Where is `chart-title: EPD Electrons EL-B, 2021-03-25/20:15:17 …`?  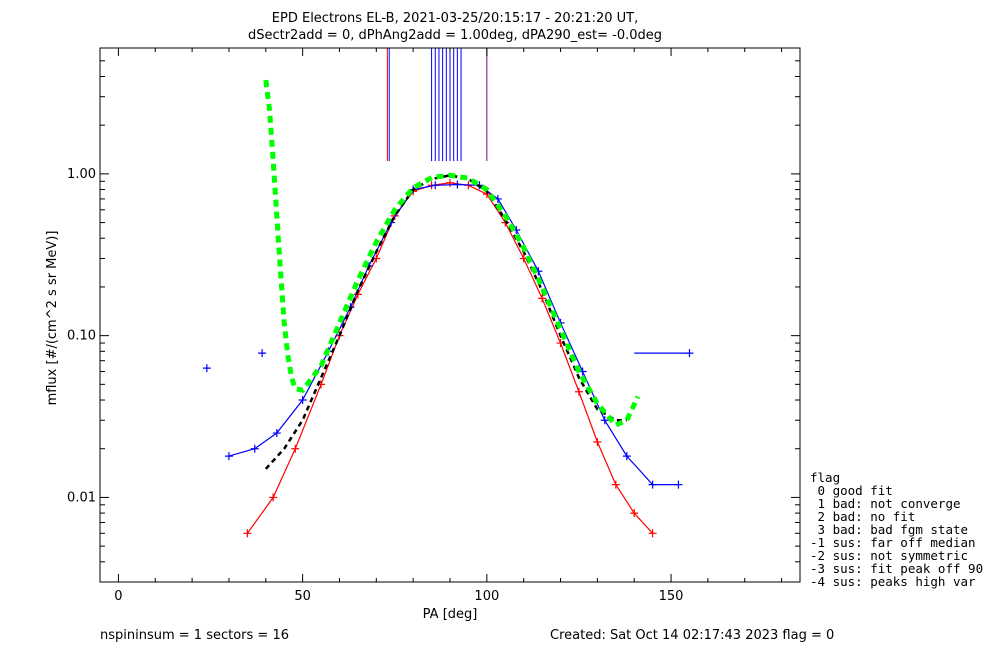 chart-title: EPD Electrons EL-B, 2021-03-25/20:15:17 … is located at coordinates (455, 18).